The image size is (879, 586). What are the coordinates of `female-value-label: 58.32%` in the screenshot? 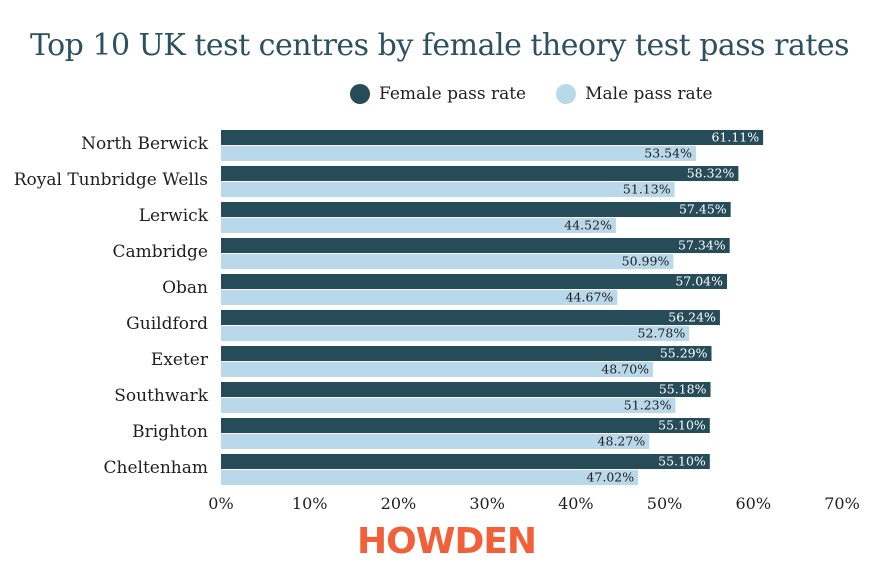 It's located at (711, 173).